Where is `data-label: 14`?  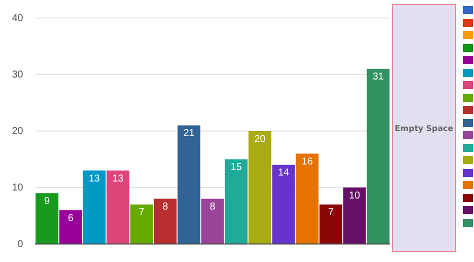
data-label: 14 is located at coordinates (284, 173).